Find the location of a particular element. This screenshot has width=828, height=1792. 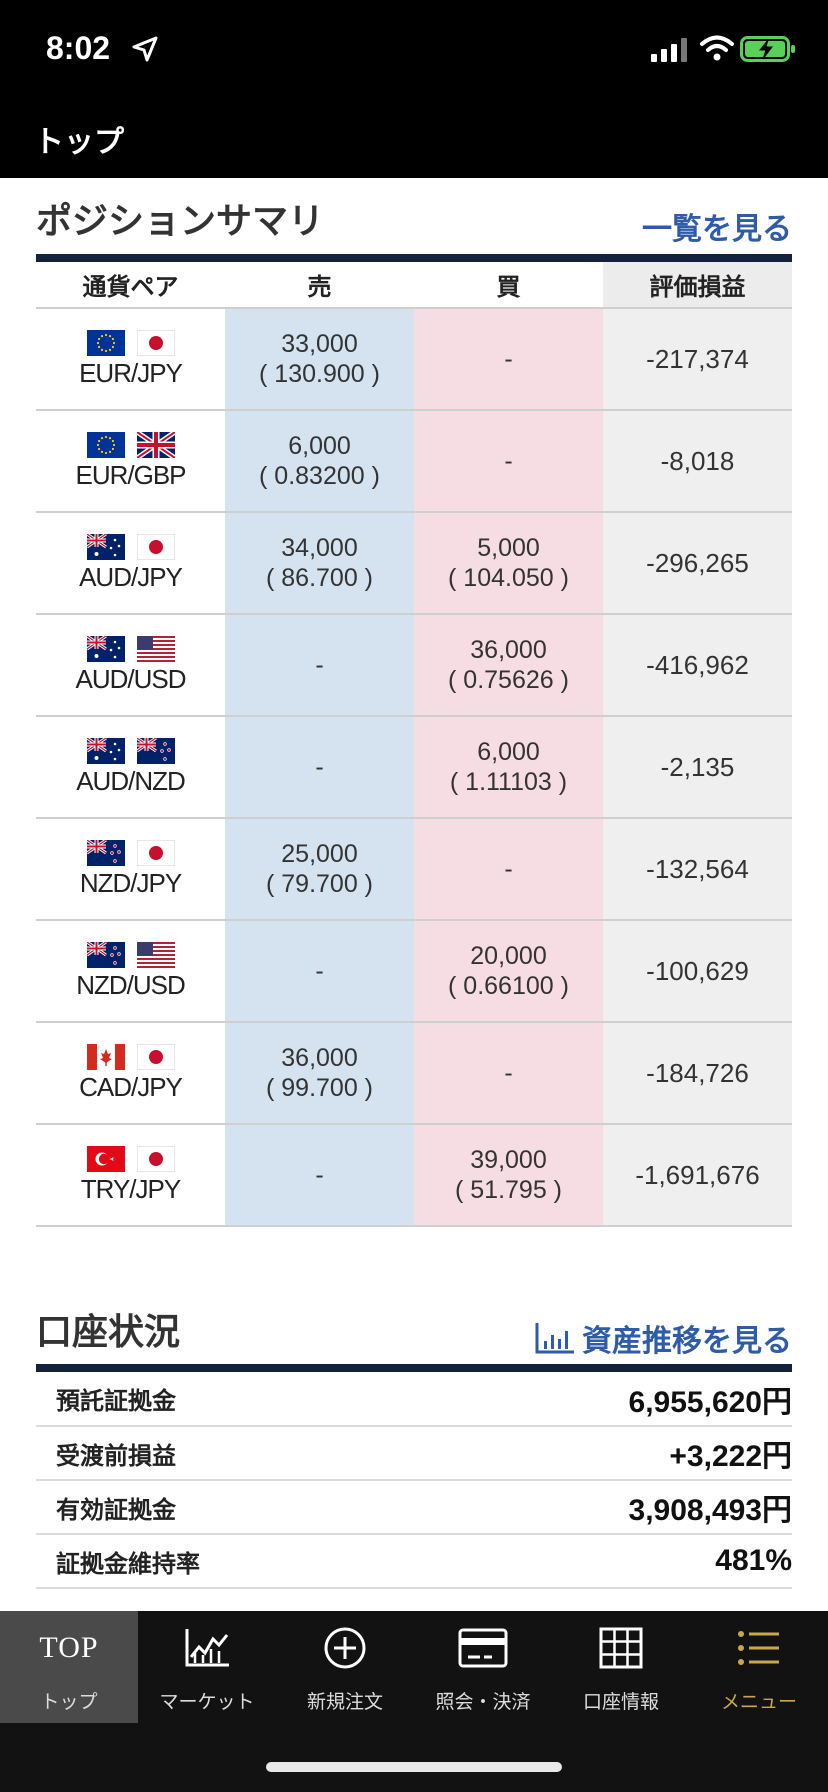

position-row: CAD/JPY 36,000( 99.700 ) - -184,726 is located at coordinates (414, 1073).